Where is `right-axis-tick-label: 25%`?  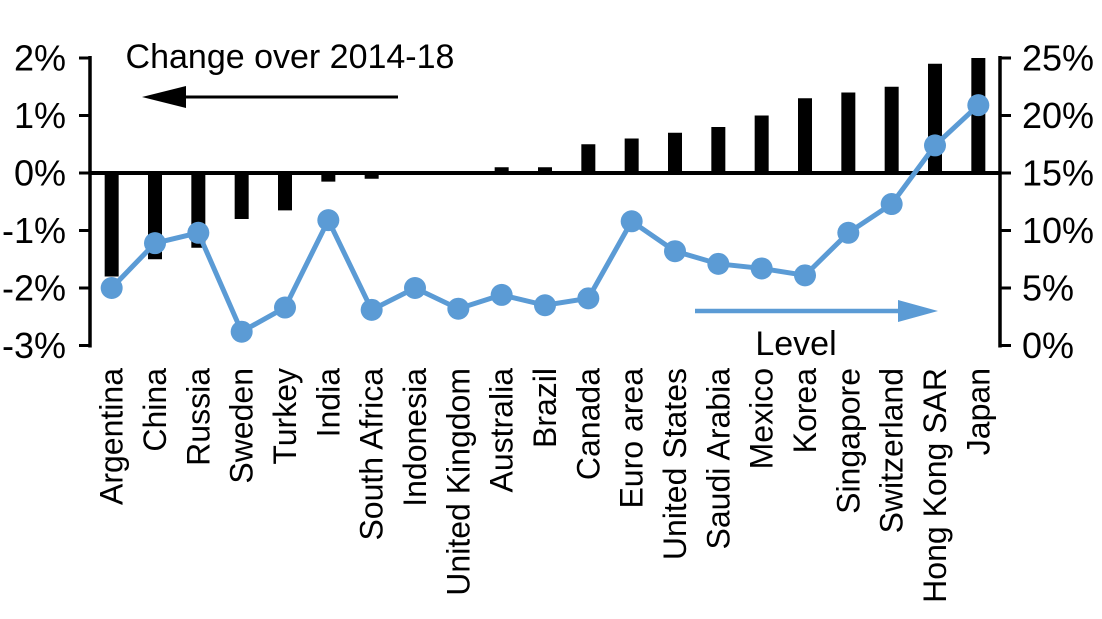 right-axis-tick-label: 25% is located at coordinates (1058, 58).